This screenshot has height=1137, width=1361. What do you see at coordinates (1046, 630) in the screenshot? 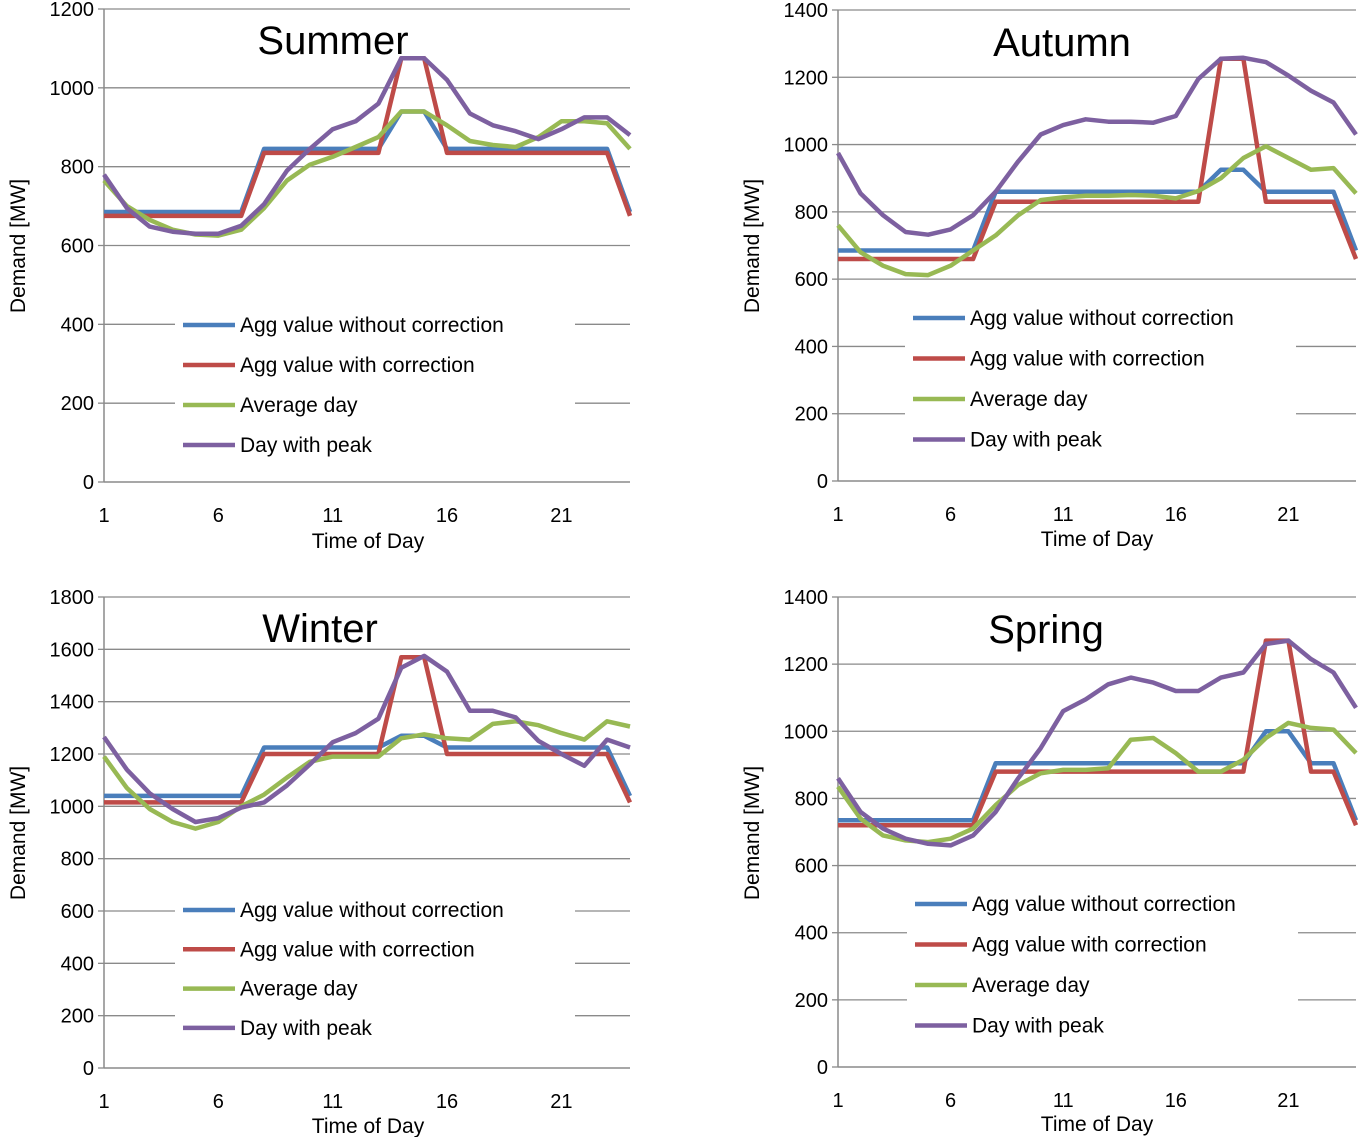
I see `chart-title: Spring` at bounding box center [1046, 630].